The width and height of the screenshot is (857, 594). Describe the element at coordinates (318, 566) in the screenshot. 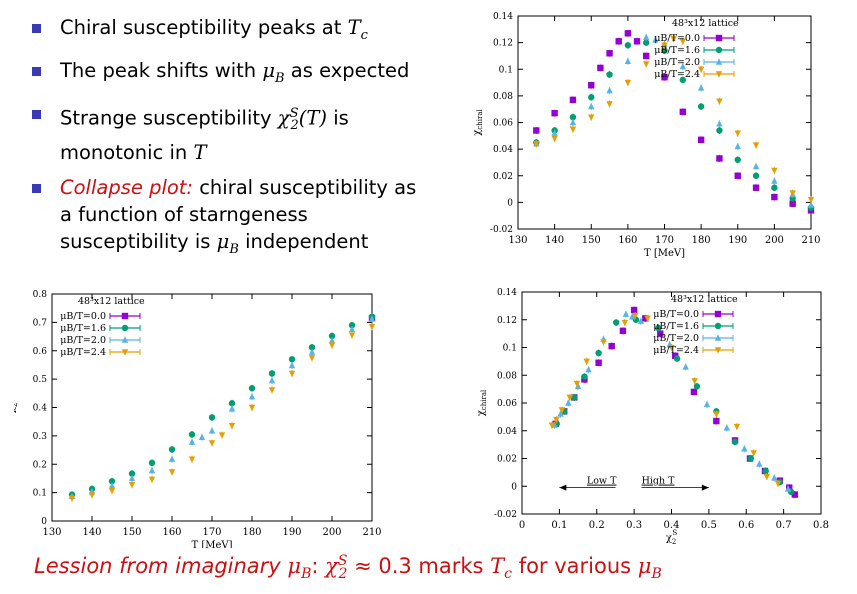

I see `conclusion-text: :` at that location.